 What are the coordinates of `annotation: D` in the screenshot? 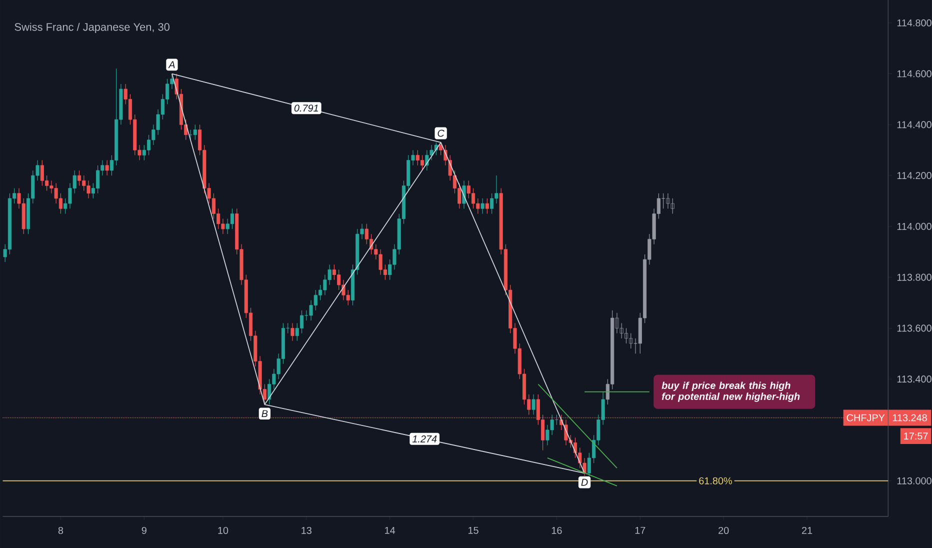 It's located at (584, 482).